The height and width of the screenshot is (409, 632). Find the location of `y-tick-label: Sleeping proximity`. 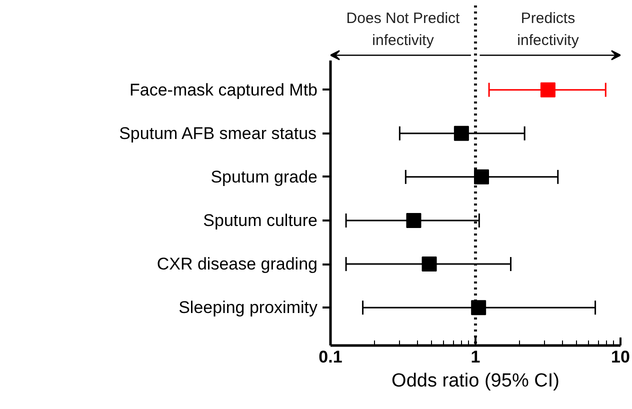

y-tick-label: Sleeping proximity is located at coordinates (248, 308).